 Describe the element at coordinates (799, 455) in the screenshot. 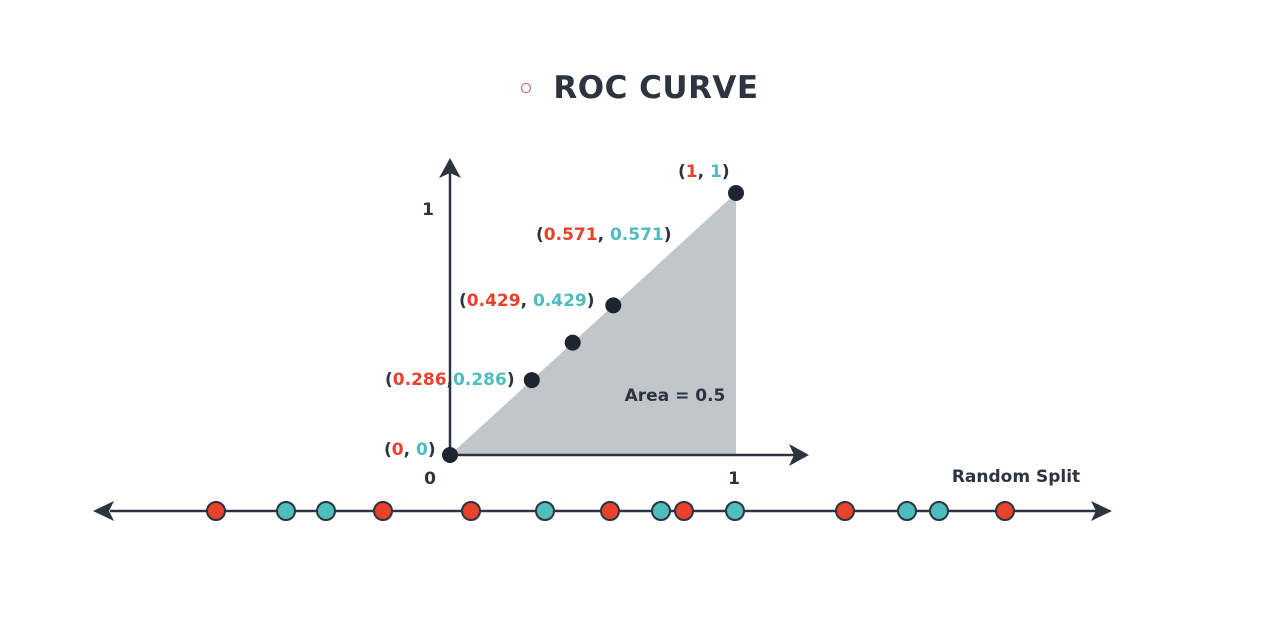

I see `x-axis-arrow-icon` at that location.